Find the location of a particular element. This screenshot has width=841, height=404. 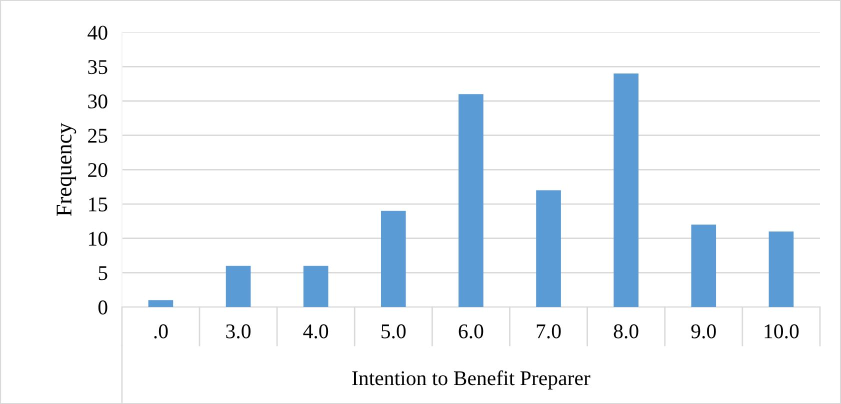

x-tick-label: 10.0 is located at coordinates (781, 331).